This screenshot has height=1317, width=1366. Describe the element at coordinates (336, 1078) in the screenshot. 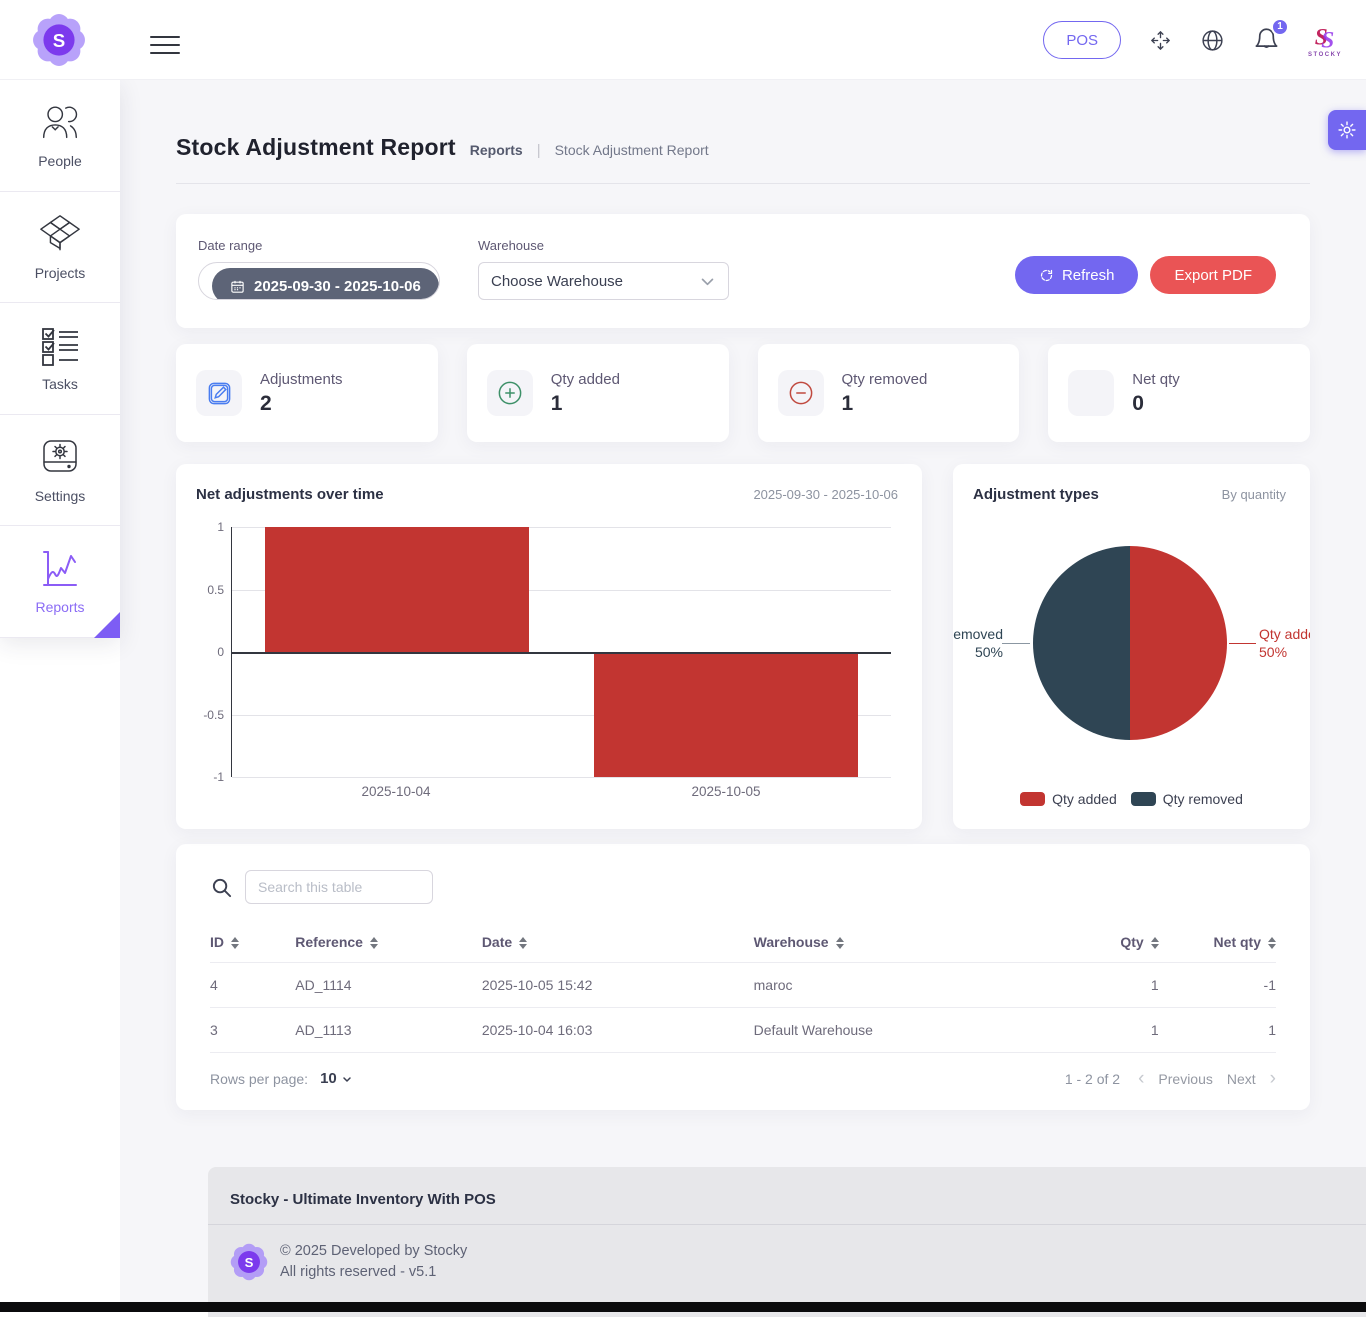

I see `rows-per-page-select: 10` at that location.